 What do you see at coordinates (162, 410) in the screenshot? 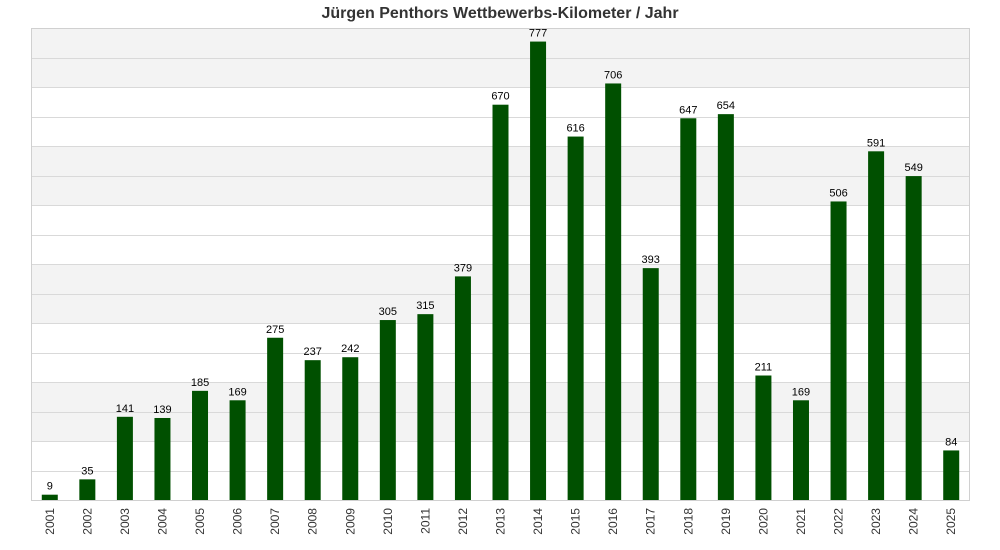
I see `value-label-2004: 139` at bounding box center [162, 410].